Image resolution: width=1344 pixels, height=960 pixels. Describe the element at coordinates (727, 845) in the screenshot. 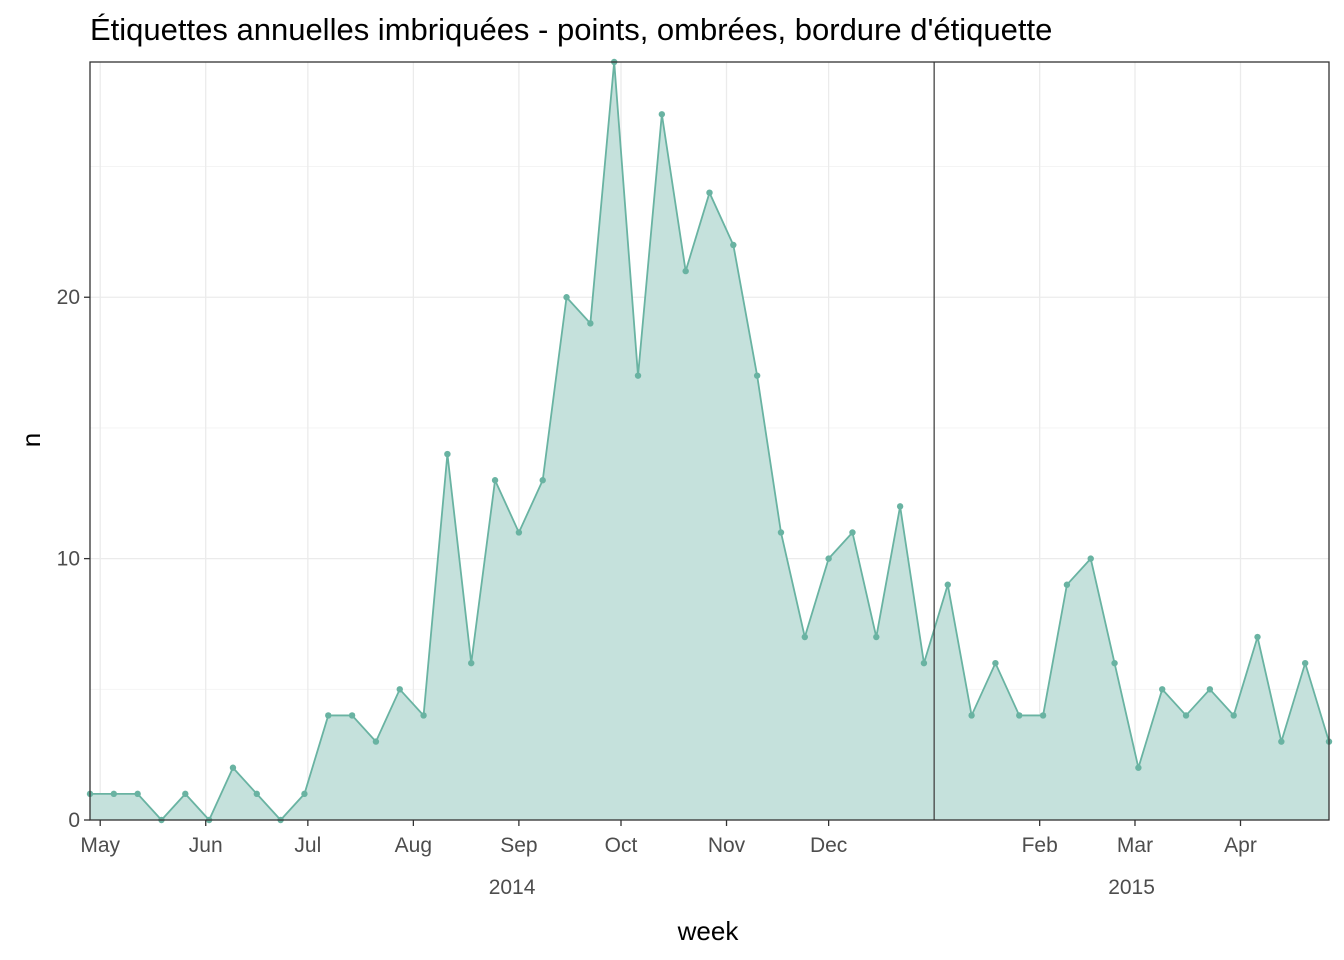

I see `x-tick-label: Nov` at that location.